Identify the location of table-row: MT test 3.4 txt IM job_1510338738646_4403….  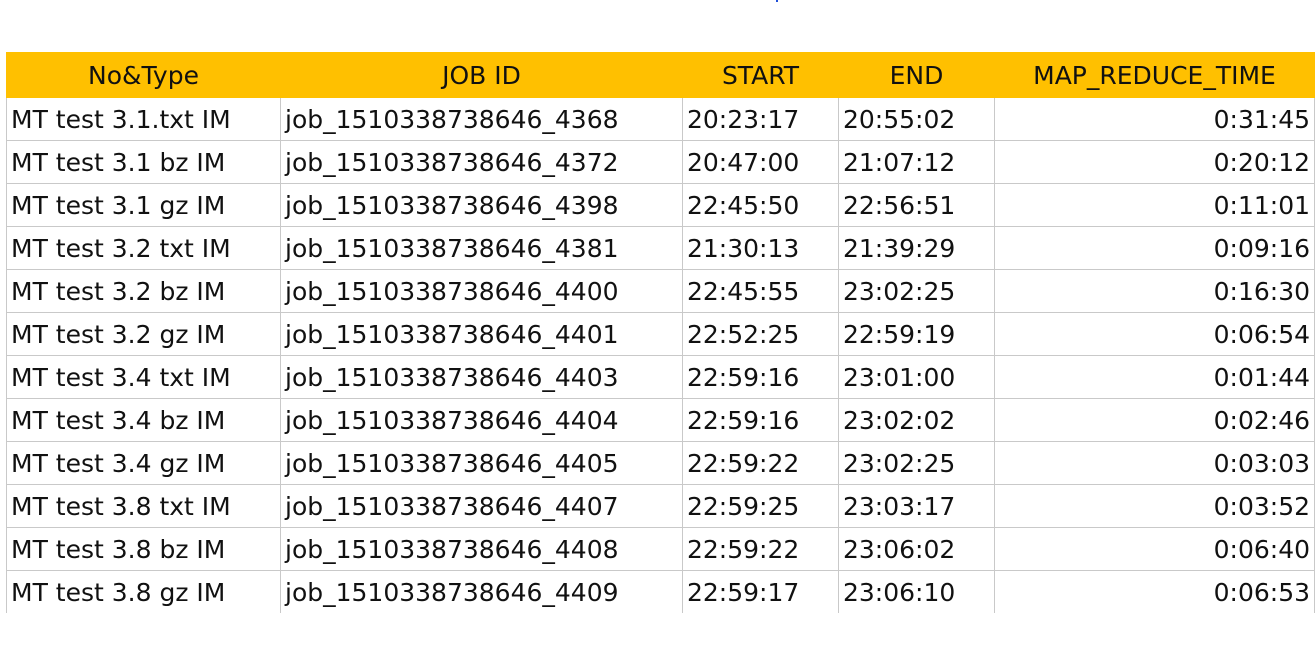
(660, 377).